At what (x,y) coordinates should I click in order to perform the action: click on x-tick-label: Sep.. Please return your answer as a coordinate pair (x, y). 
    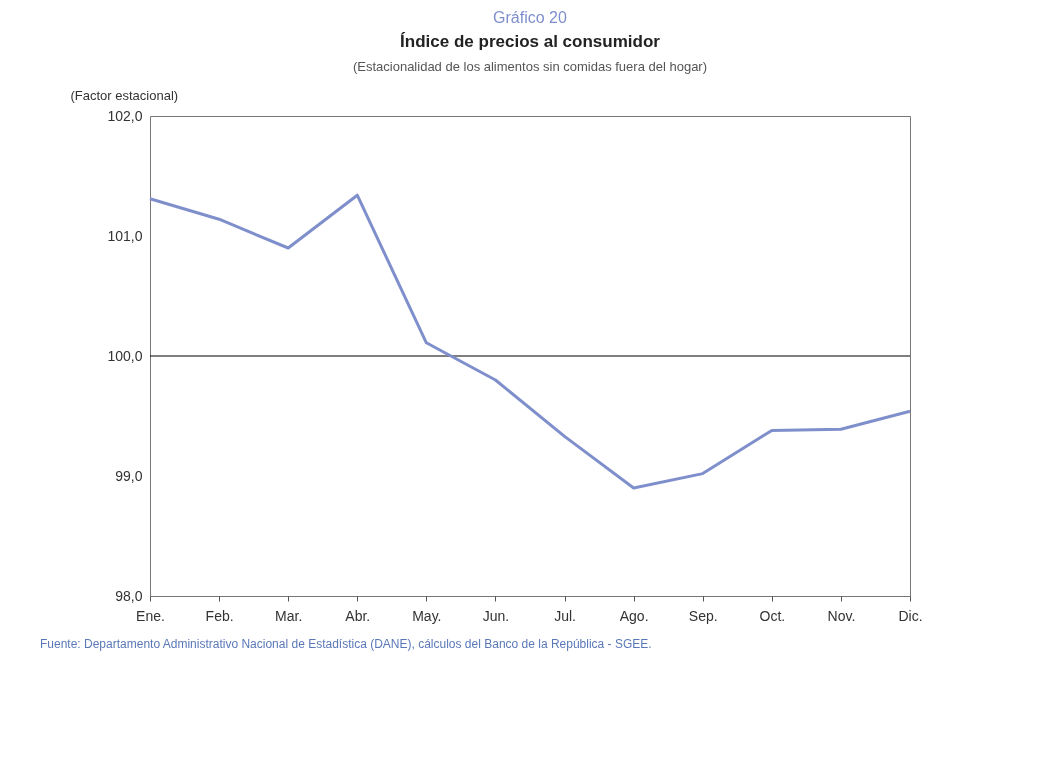
    Looking at the image, I should click on (703, 615).